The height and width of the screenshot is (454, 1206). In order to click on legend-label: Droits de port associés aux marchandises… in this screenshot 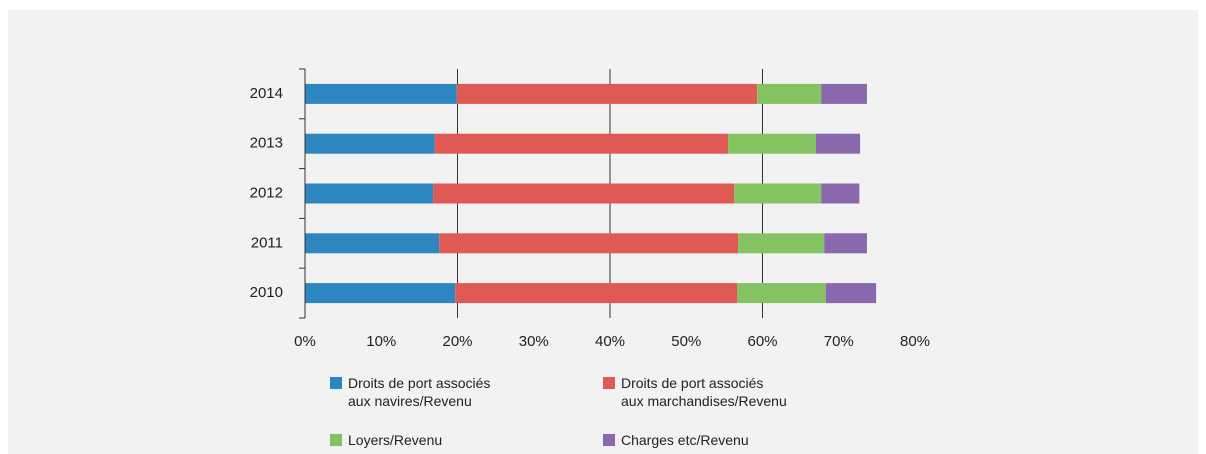, I will do `click(704, 392)`.